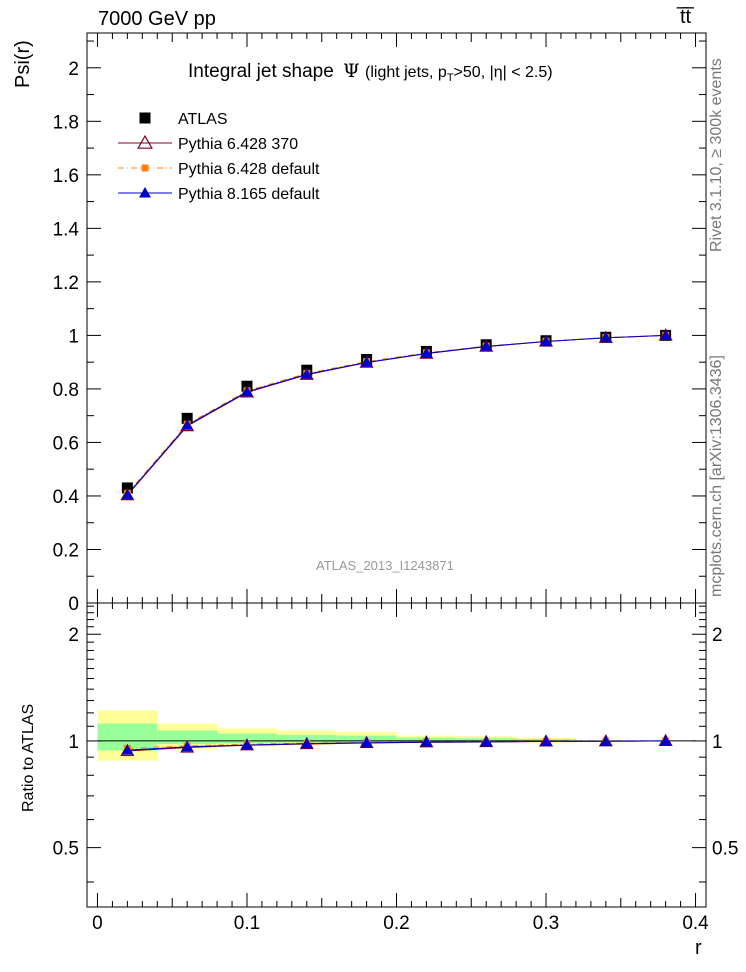  What do you see at coordinates (66, 550) in the screenshot?
I see `upper-y-tick-label: 0.2` at bounding box center [66, 550].